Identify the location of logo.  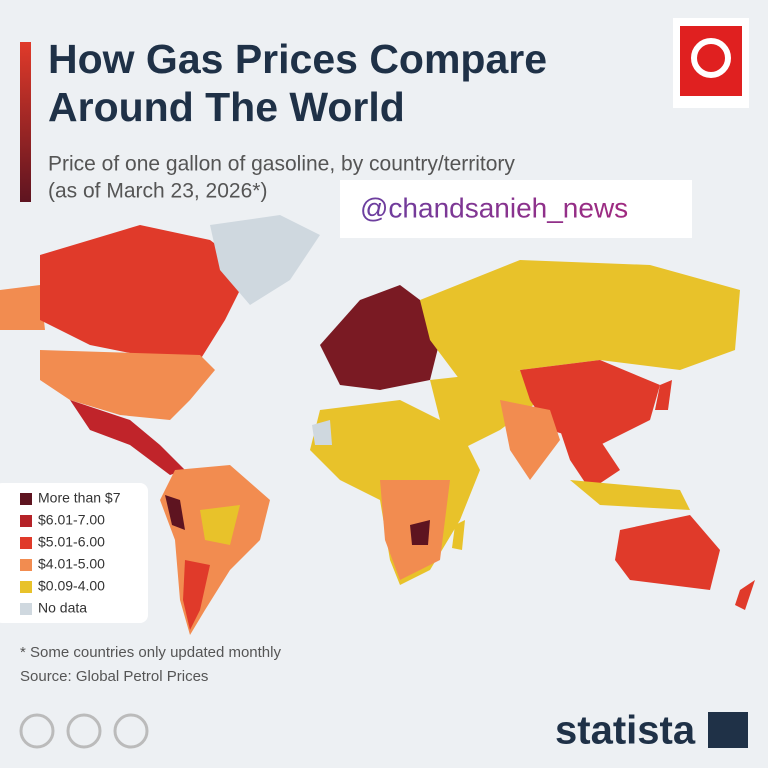
(711, 63).